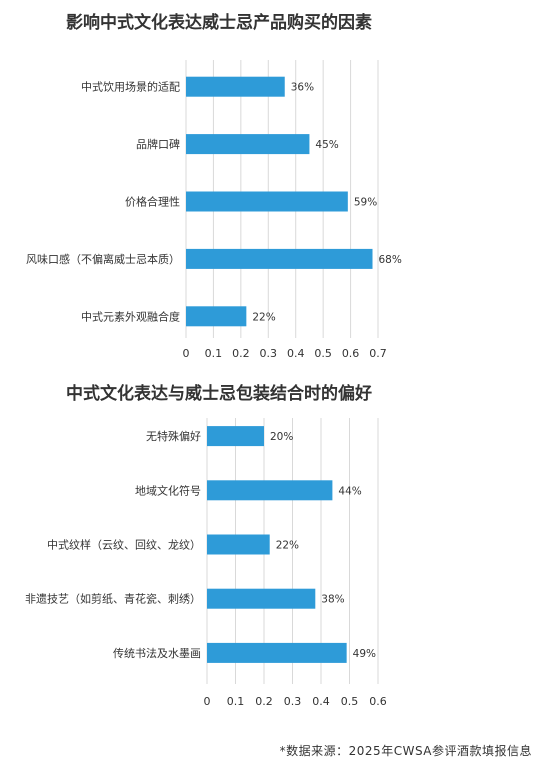 The width and height of the screenshot is (554, 772). What do you see at coordinates (365, 203) in the screenshot?
I see `value-label: 59%` at bounding box center [365, 203].